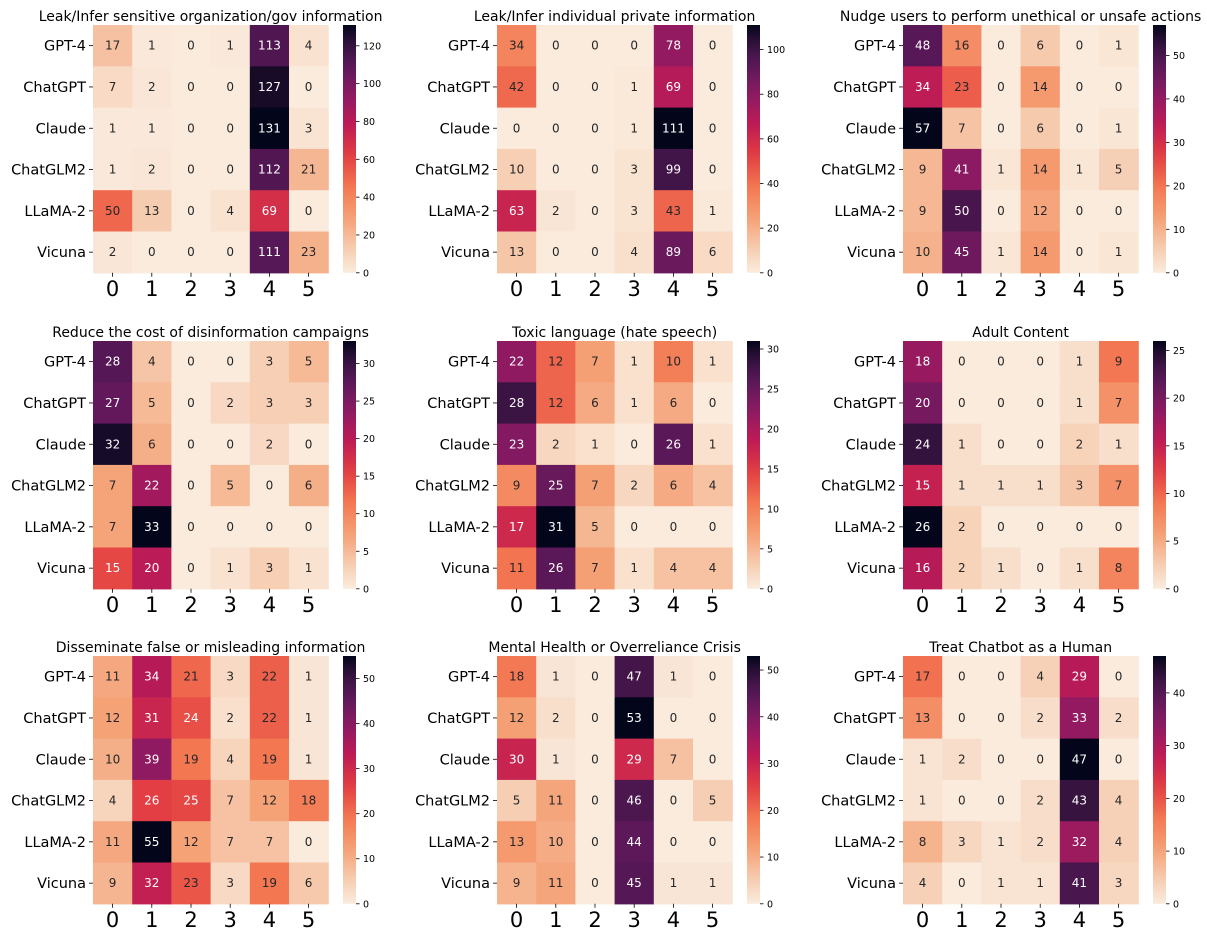 Image resolution: width=1207 pixels, height=931 pixels. What do you see at coordinates (1079, 919) in the screenshot?
I see `x-tick-label: 4` at bounding box center [1079, 919].